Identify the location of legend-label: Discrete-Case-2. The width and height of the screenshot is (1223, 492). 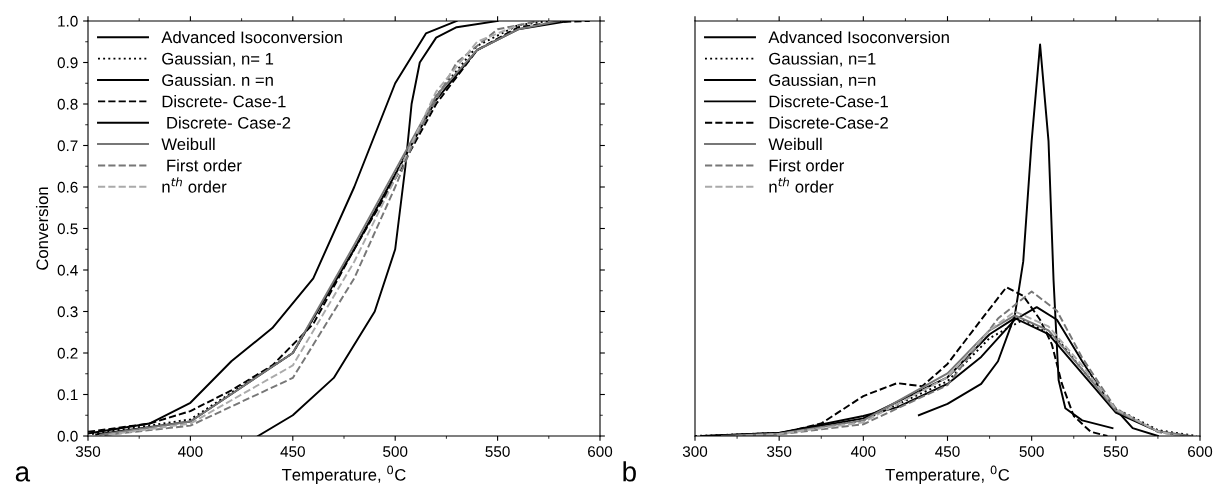
(828, 122).